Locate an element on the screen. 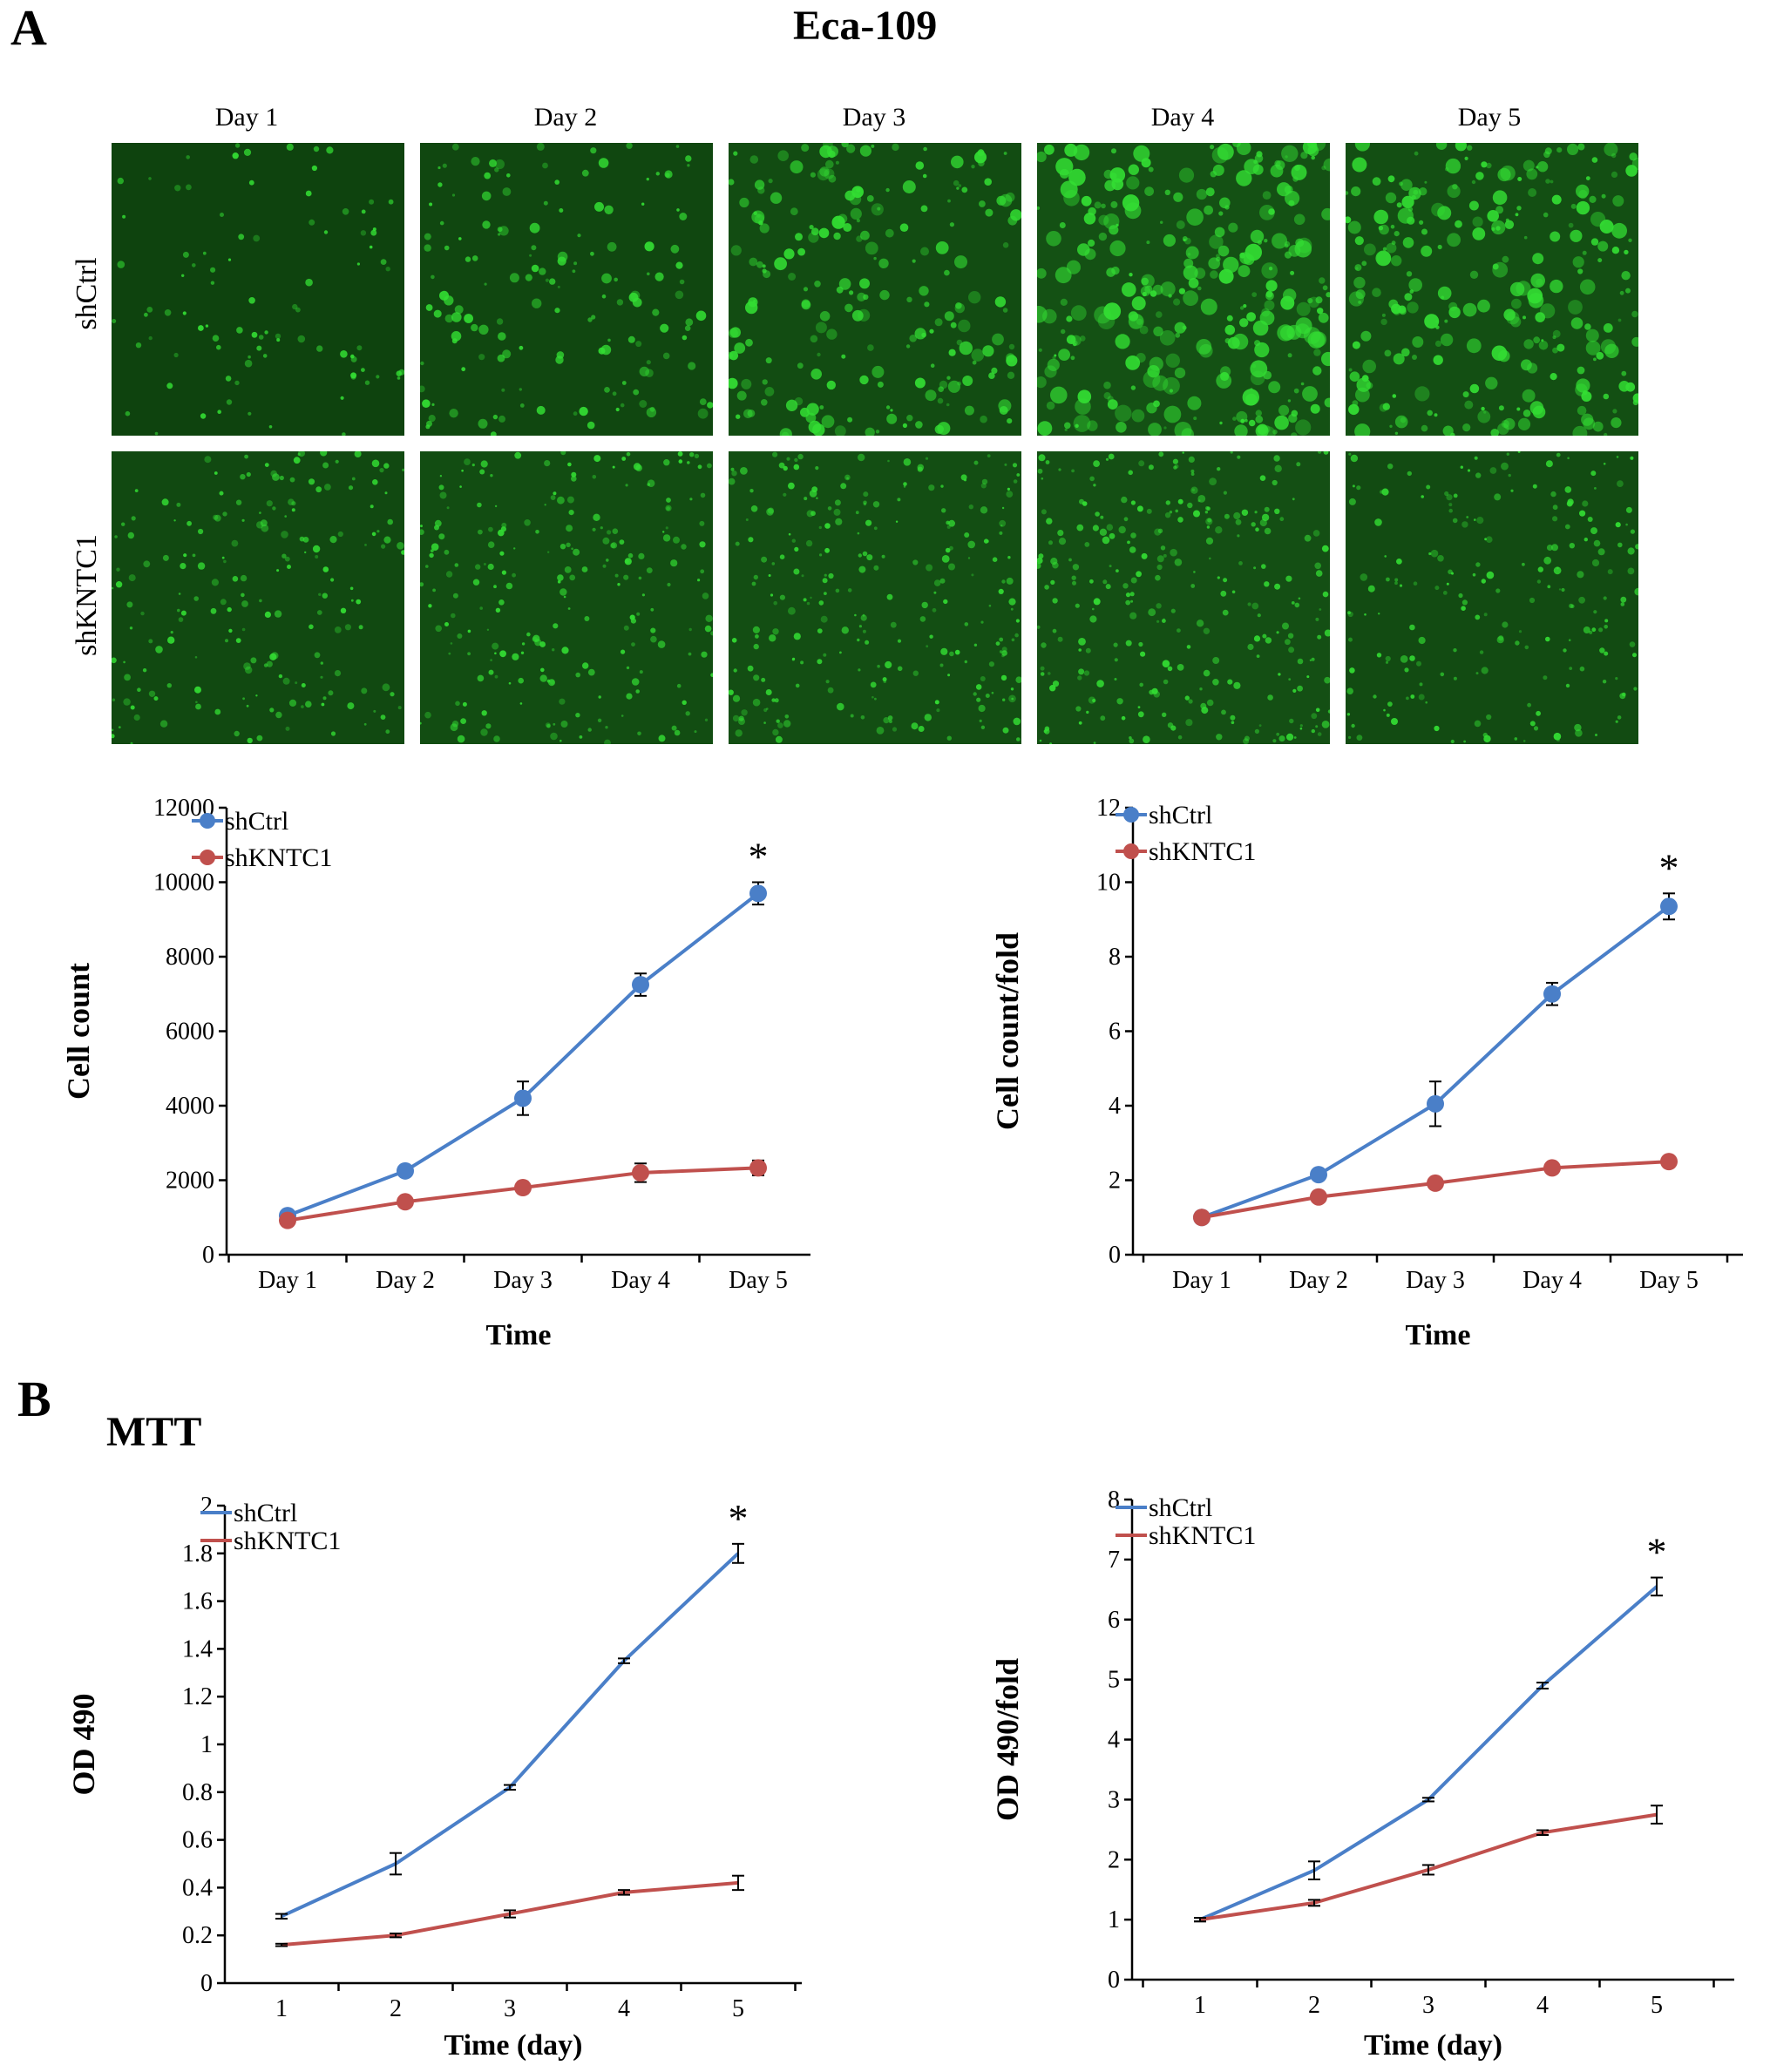 The image size is (1770, 2072). x-tick-label: Day 5 is located at coordinates (758, 1280).